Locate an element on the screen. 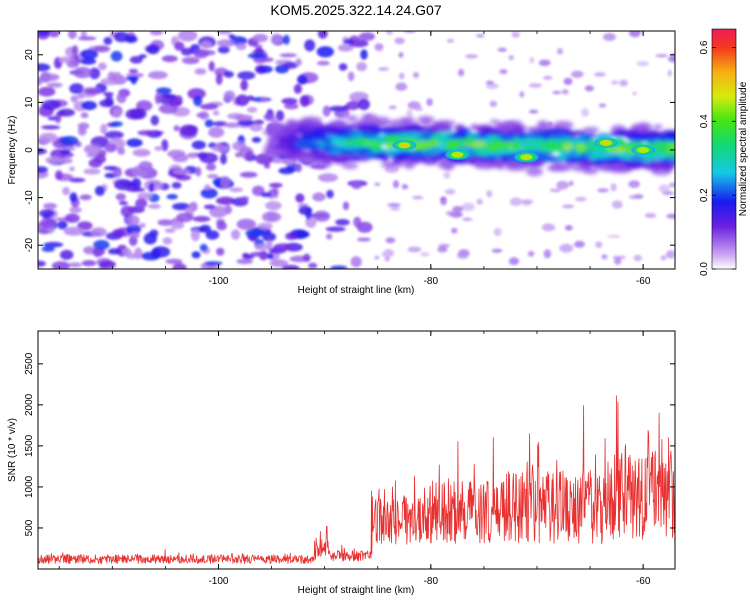  y-tick-label: 20 is located at coordinates (29, 55).